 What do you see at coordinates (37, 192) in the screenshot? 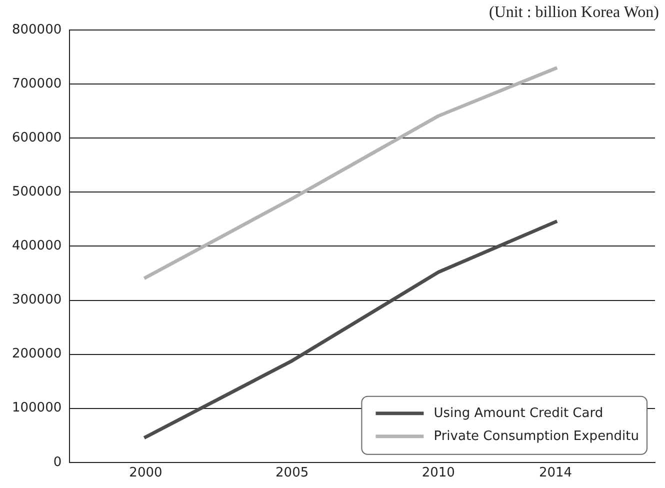
I see `y-tick-label: 500000` at bounding box center [37, 192].